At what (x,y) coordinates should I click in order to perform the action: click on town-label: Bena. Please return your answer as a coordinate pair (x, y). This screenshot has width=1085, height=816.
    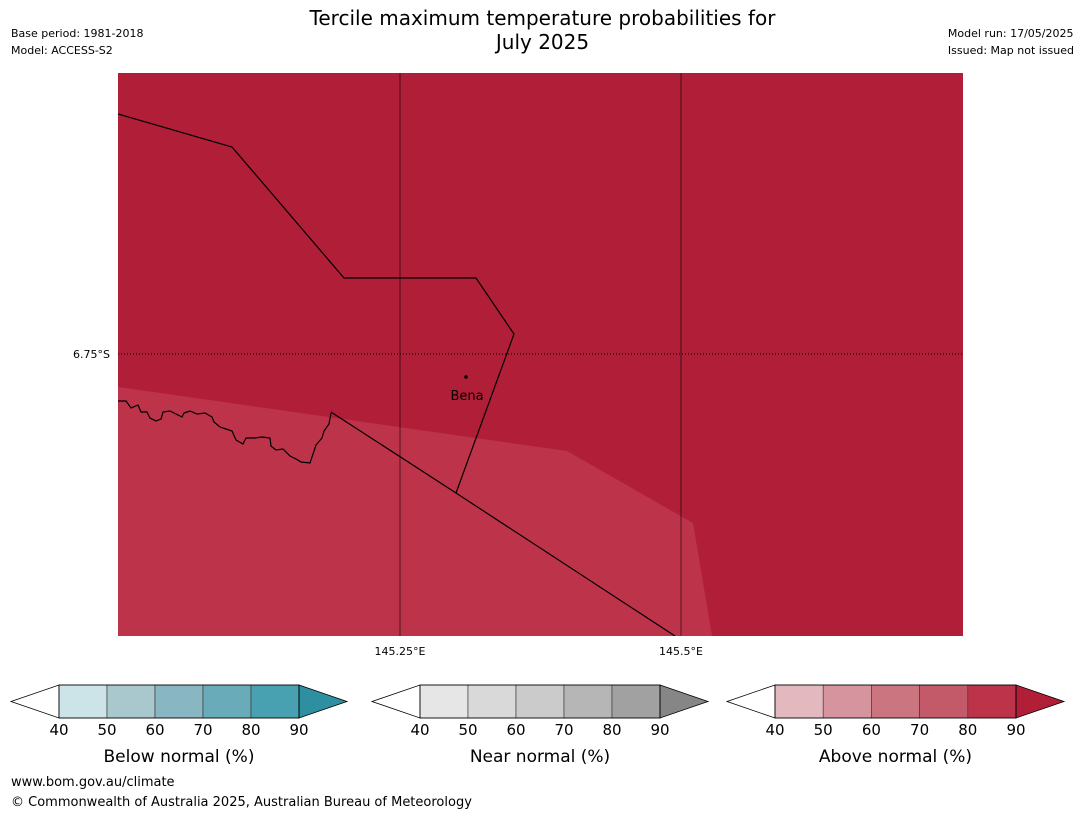
    Looking at the image, I should click on (466, 396).